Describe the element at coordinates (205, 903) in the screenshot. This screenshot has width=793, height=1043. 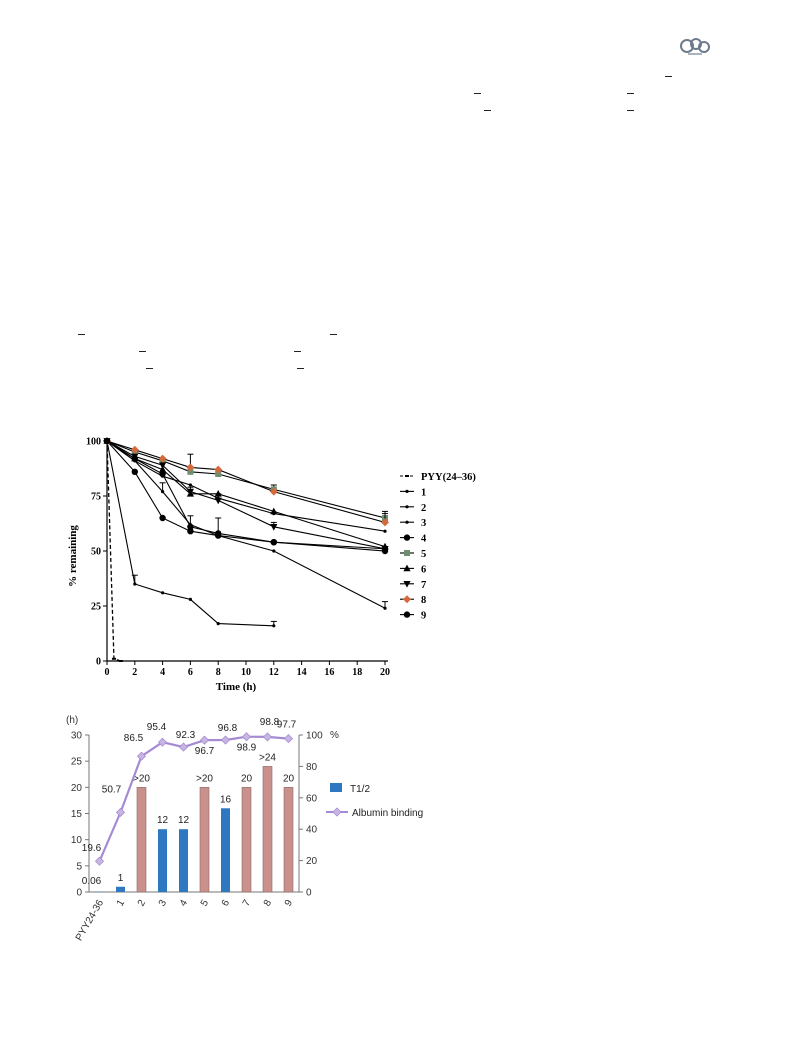
I see `category-label: 5` at that location.